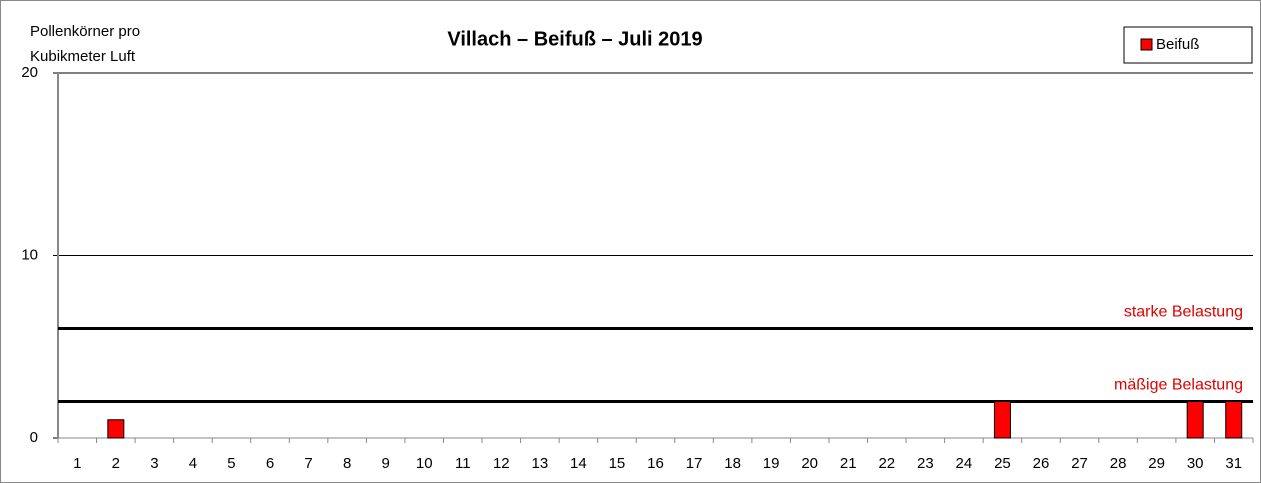 Image resolution: width=1261 pixels, height=483 pixels. I want to click on x-tick-label: 7, so click(308, 463).